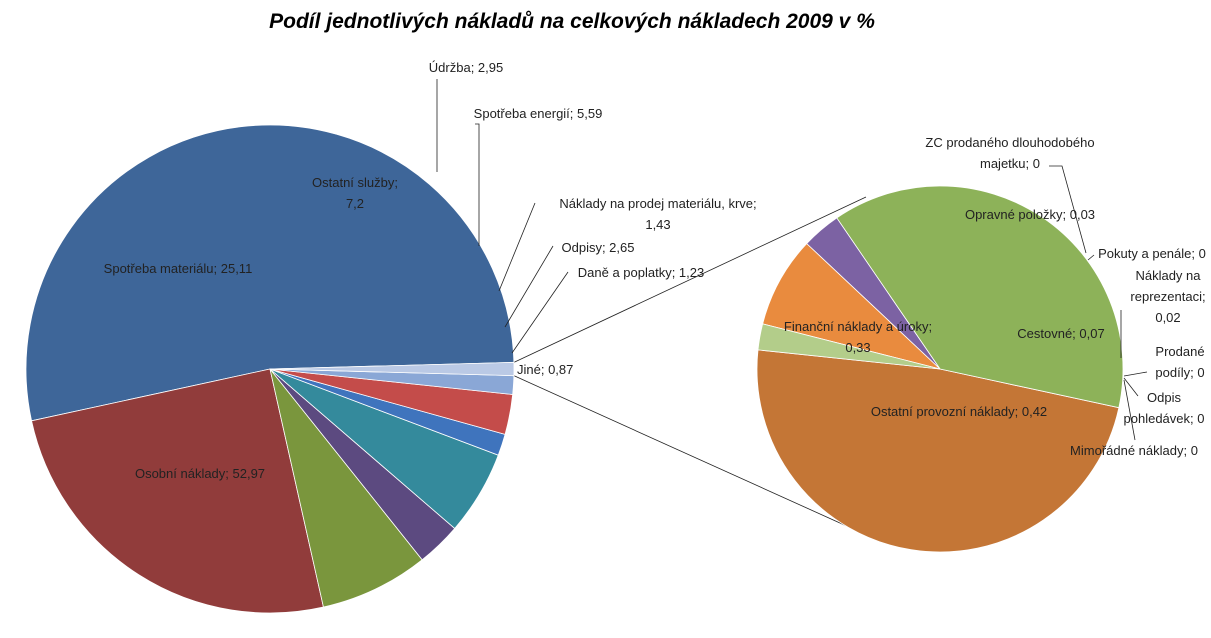 This screenshot has height=638, width=1211. What do you see at coordinates (1179, 372) in the screenshot?
I see `data-label-line: podíly; 0` at bounding box center [1179, 372].